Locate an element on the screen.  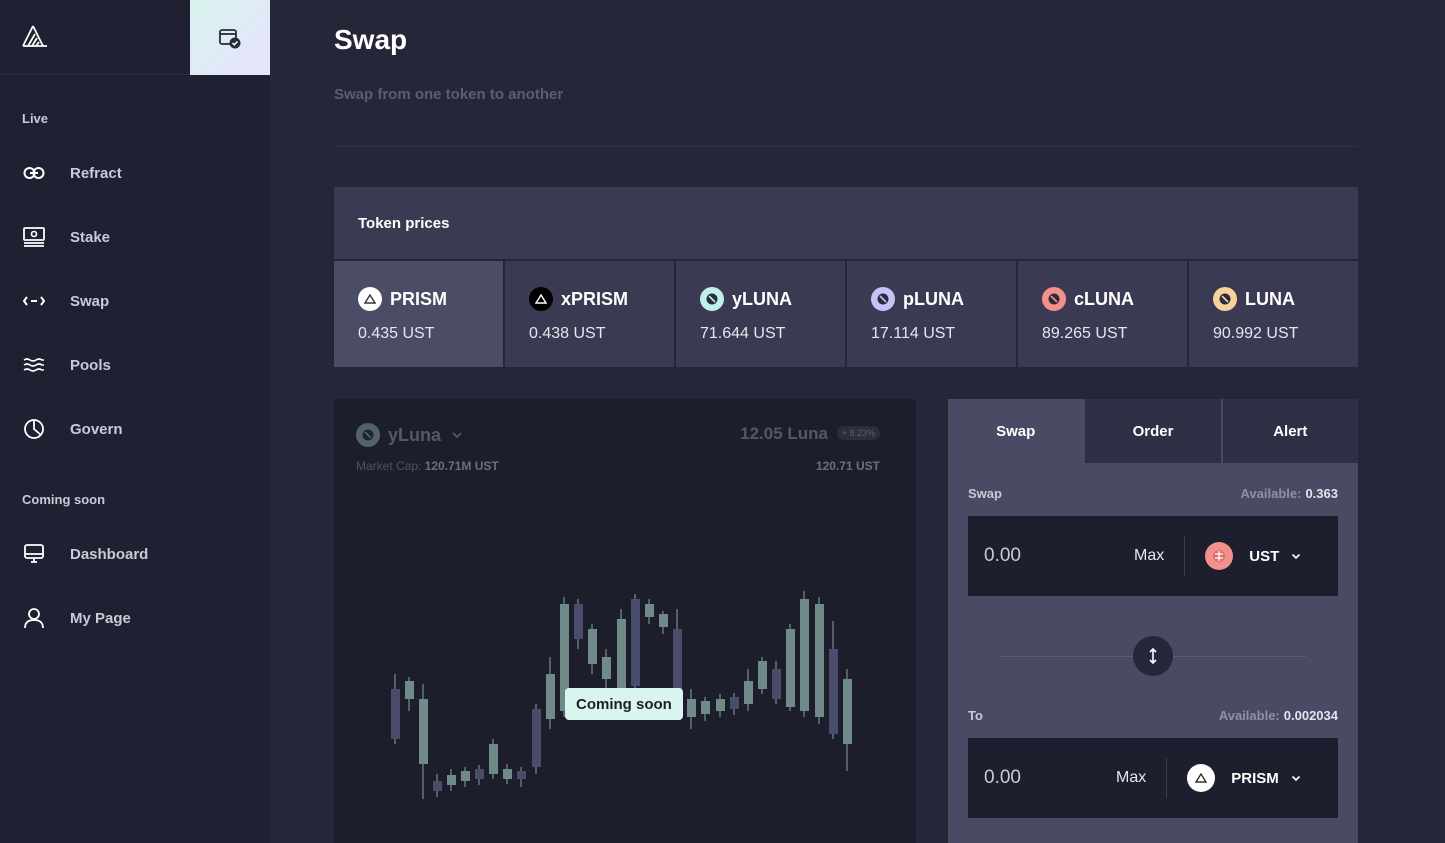
token-card-pluna: pLUNA 17.114 UST is located at coordinates (931, 314).